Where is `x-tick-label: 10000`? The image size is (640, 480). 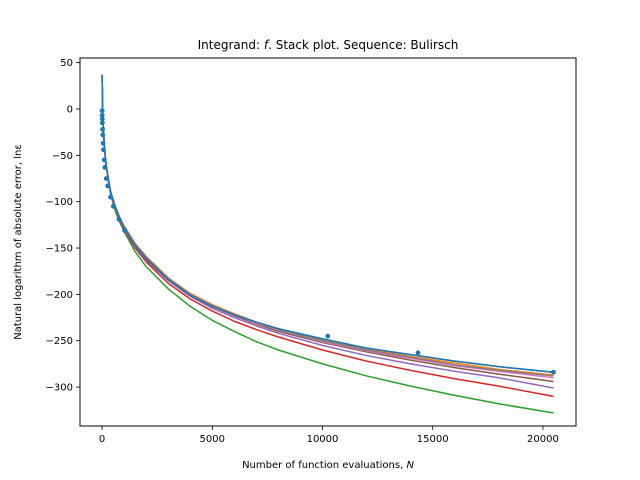
x-tick-label: 10000 is located at coordinates (323, 439).